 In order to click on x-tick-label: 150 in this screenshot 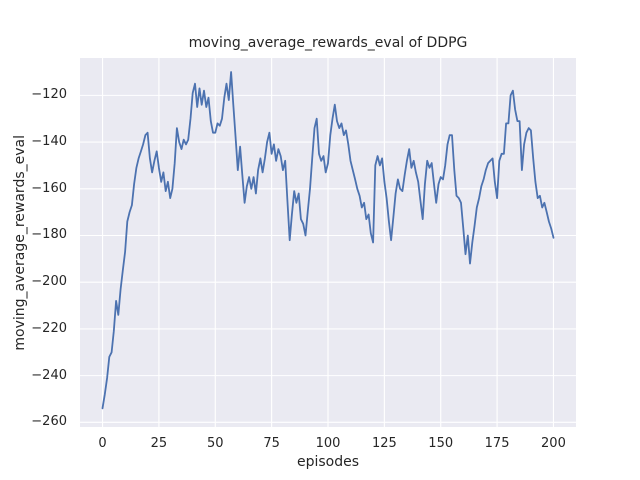, I will do `click(441, 443)`.